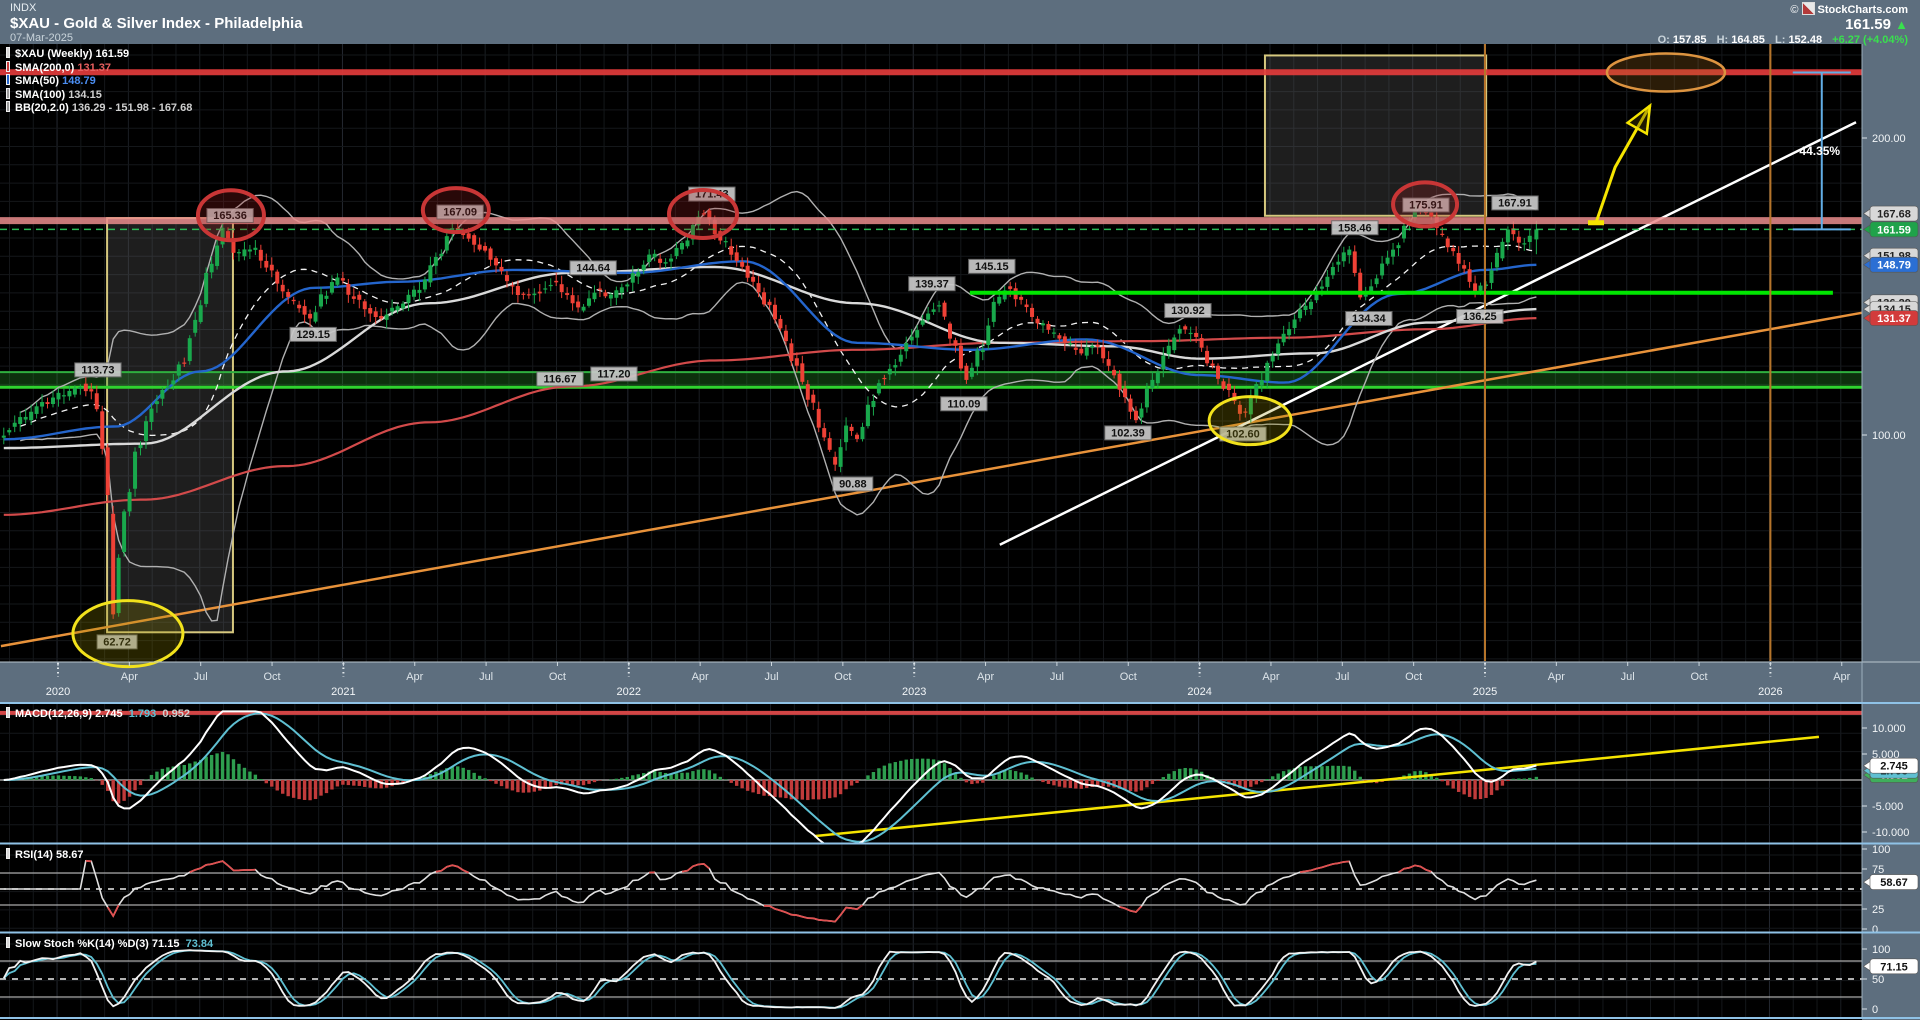 The image size is (1920, 1020). I want to click on brand-name: StockCharts.com, so click(1862, 10).